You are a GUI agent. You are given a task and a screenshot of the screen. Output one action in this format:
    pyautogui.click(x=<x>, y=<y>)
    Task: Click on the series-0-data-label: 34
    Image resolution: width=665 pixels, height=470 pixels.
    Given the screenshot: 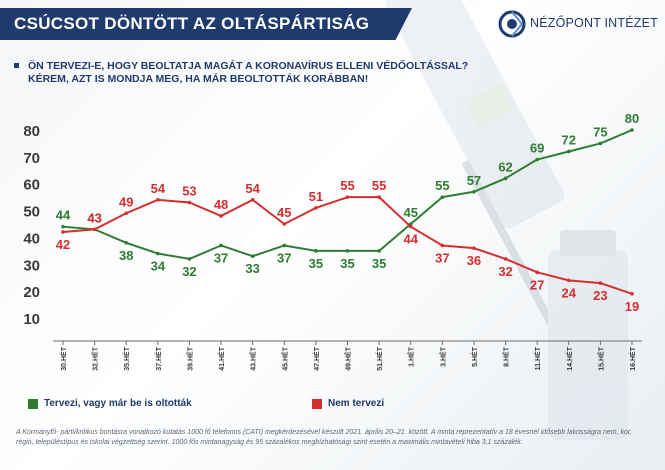 What is the action you would take?
    pyautogui.click(x=158, y=266)
    